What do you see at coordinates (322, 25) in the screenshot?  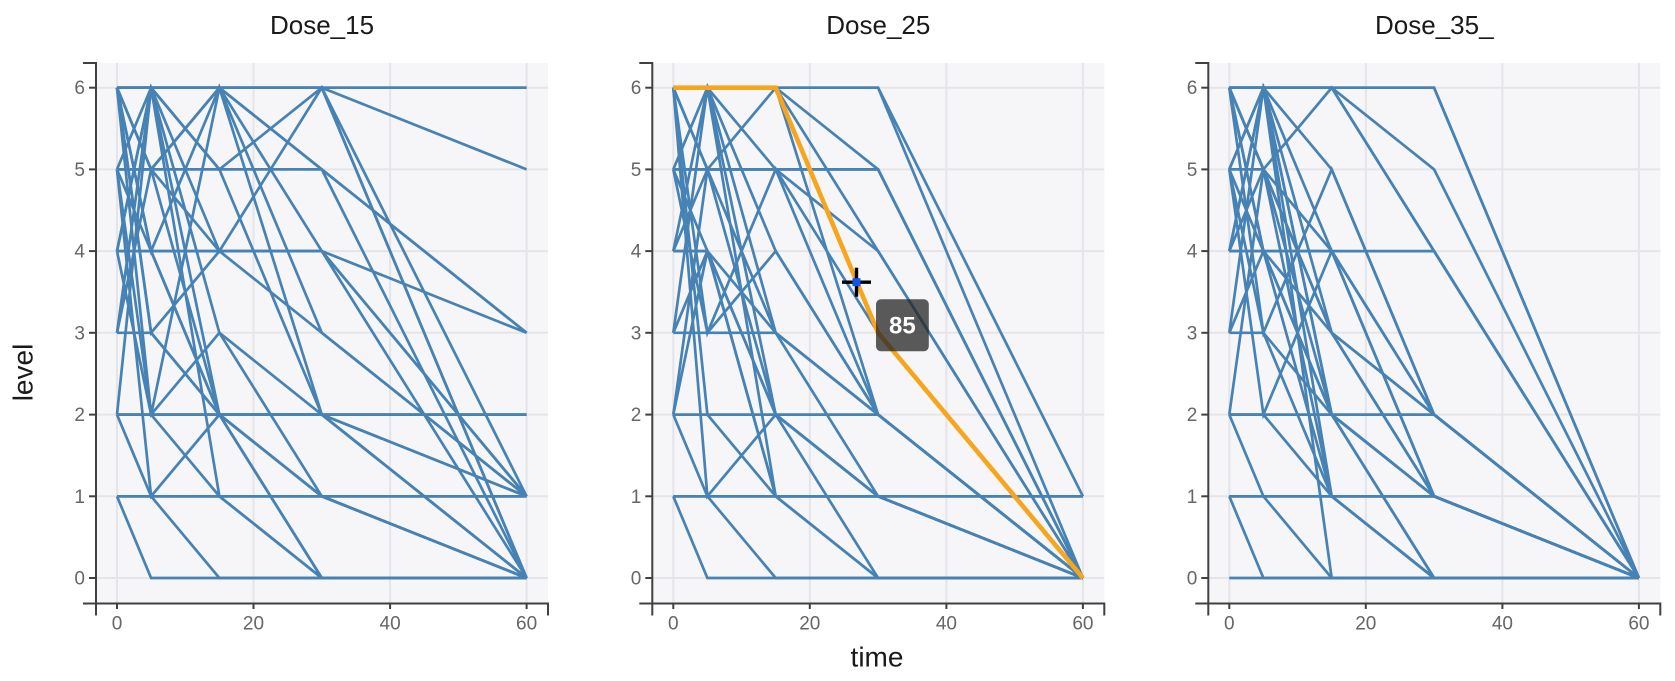 I see `svg-text: Dose_15` at bounding box center [322, 25].